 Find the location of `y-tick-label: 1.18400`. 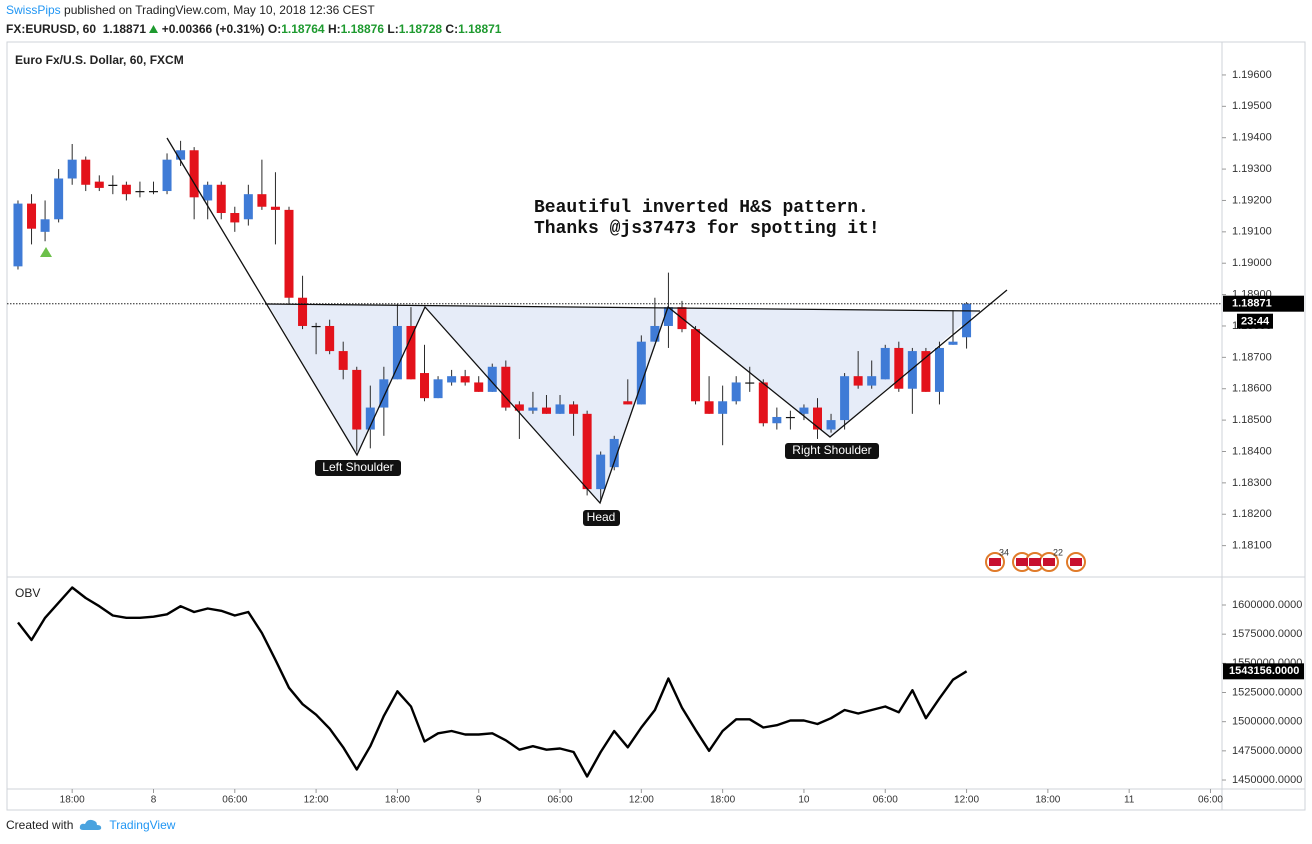

y-tick-label: 1.18400 is located at coordinates (1252, 451).